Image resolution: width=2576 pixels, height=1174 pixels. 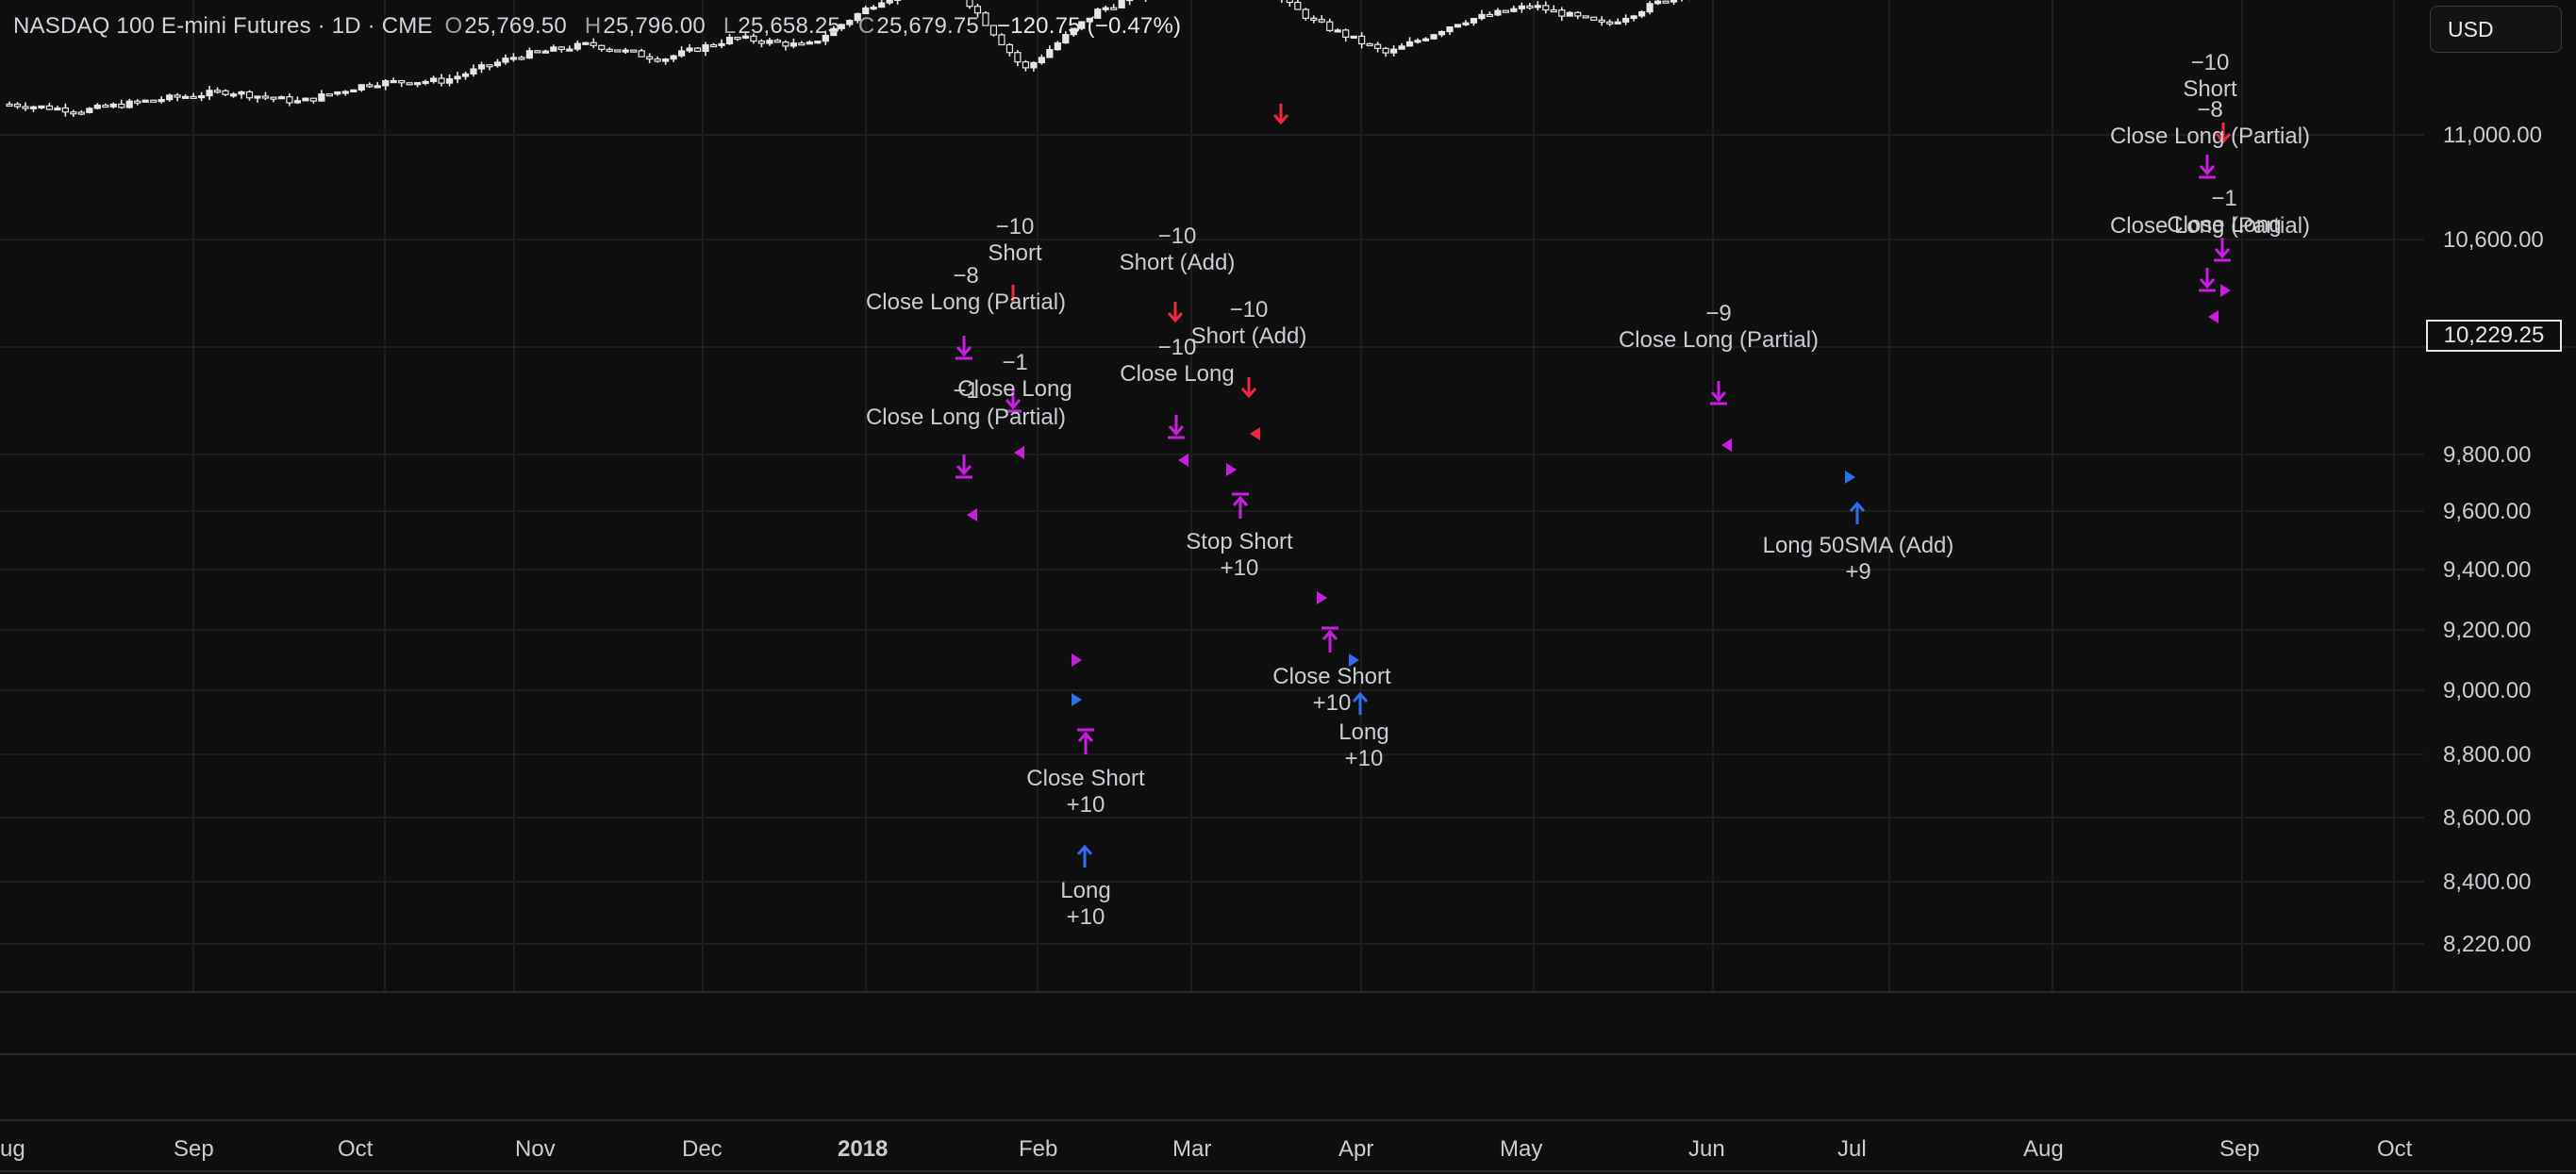 I want to click on last-price-tag: 10,229.25, so click(x=2494, y=336).